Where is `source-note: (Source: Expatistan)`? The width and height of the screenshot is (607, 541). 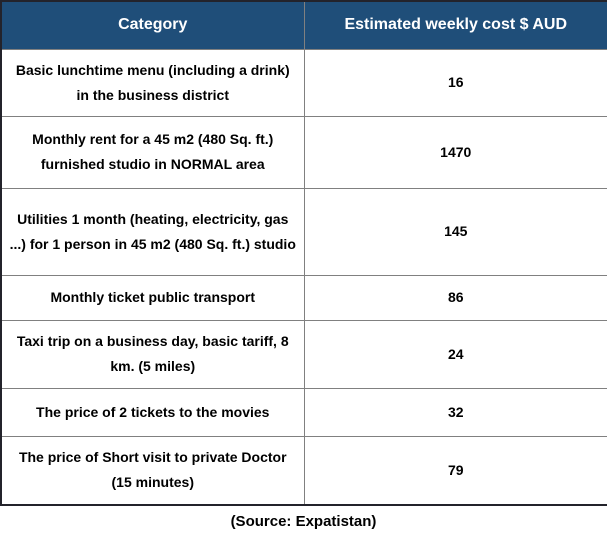 source-note: (Source: Expatistan) is located at coordinates (303, 521).